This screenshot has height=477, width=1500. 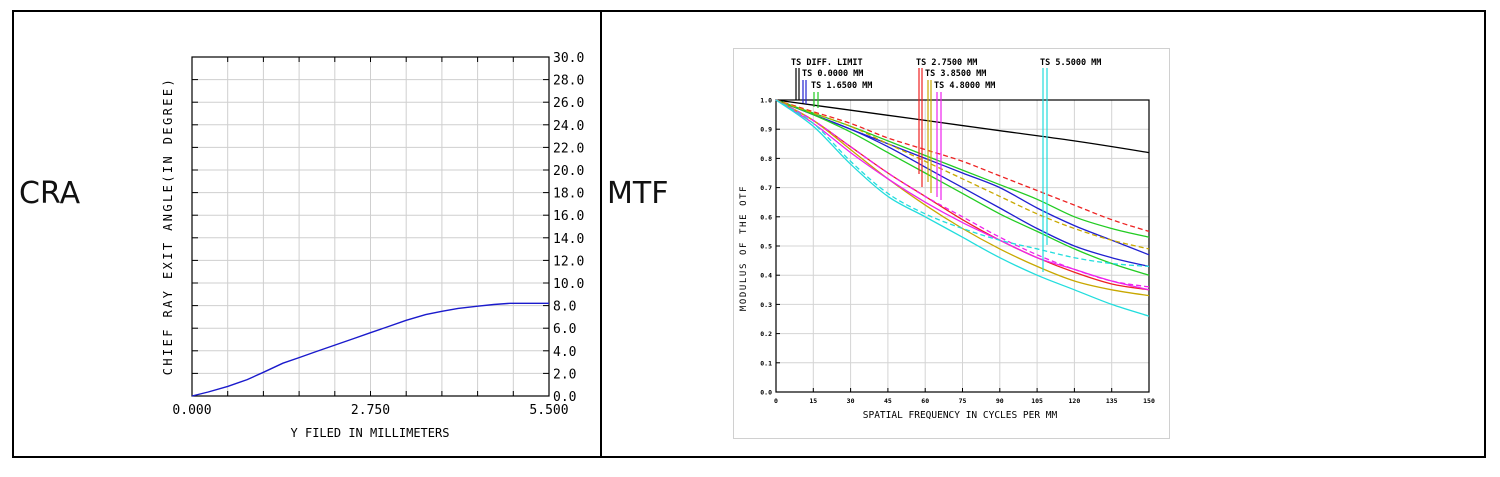 What do you see at coordinates (946, 63) in the screenshot?
I see `mtf-legend-label: TS 2.7500 MM` at bounding box center [946, 63].